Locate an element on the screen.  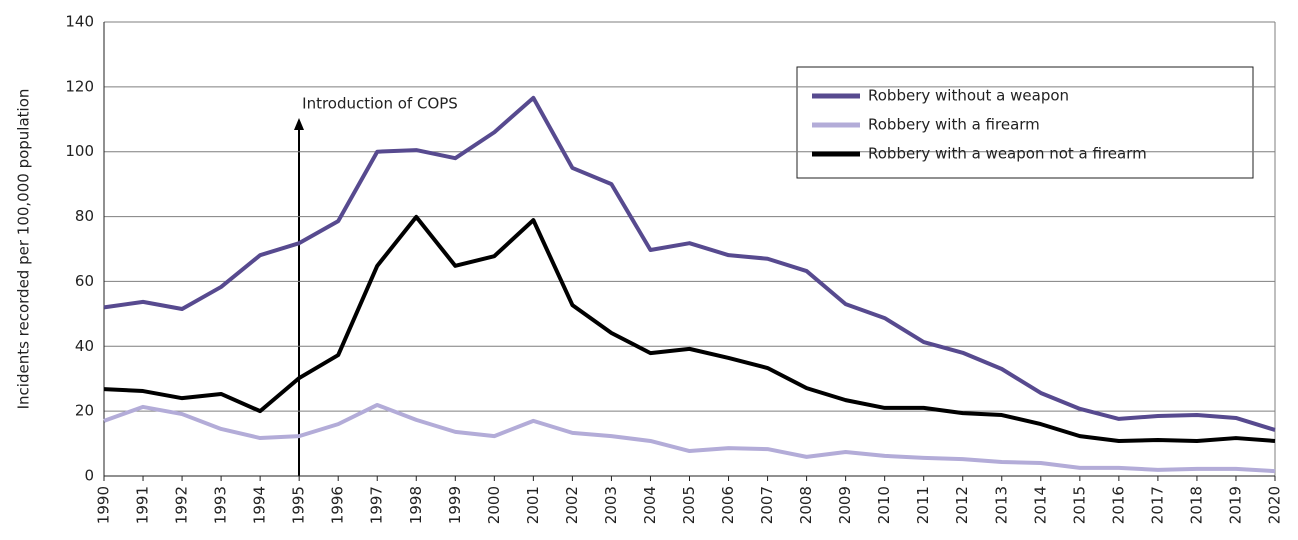
x-tick-label: 2006 is located at coordinates (728, 505).